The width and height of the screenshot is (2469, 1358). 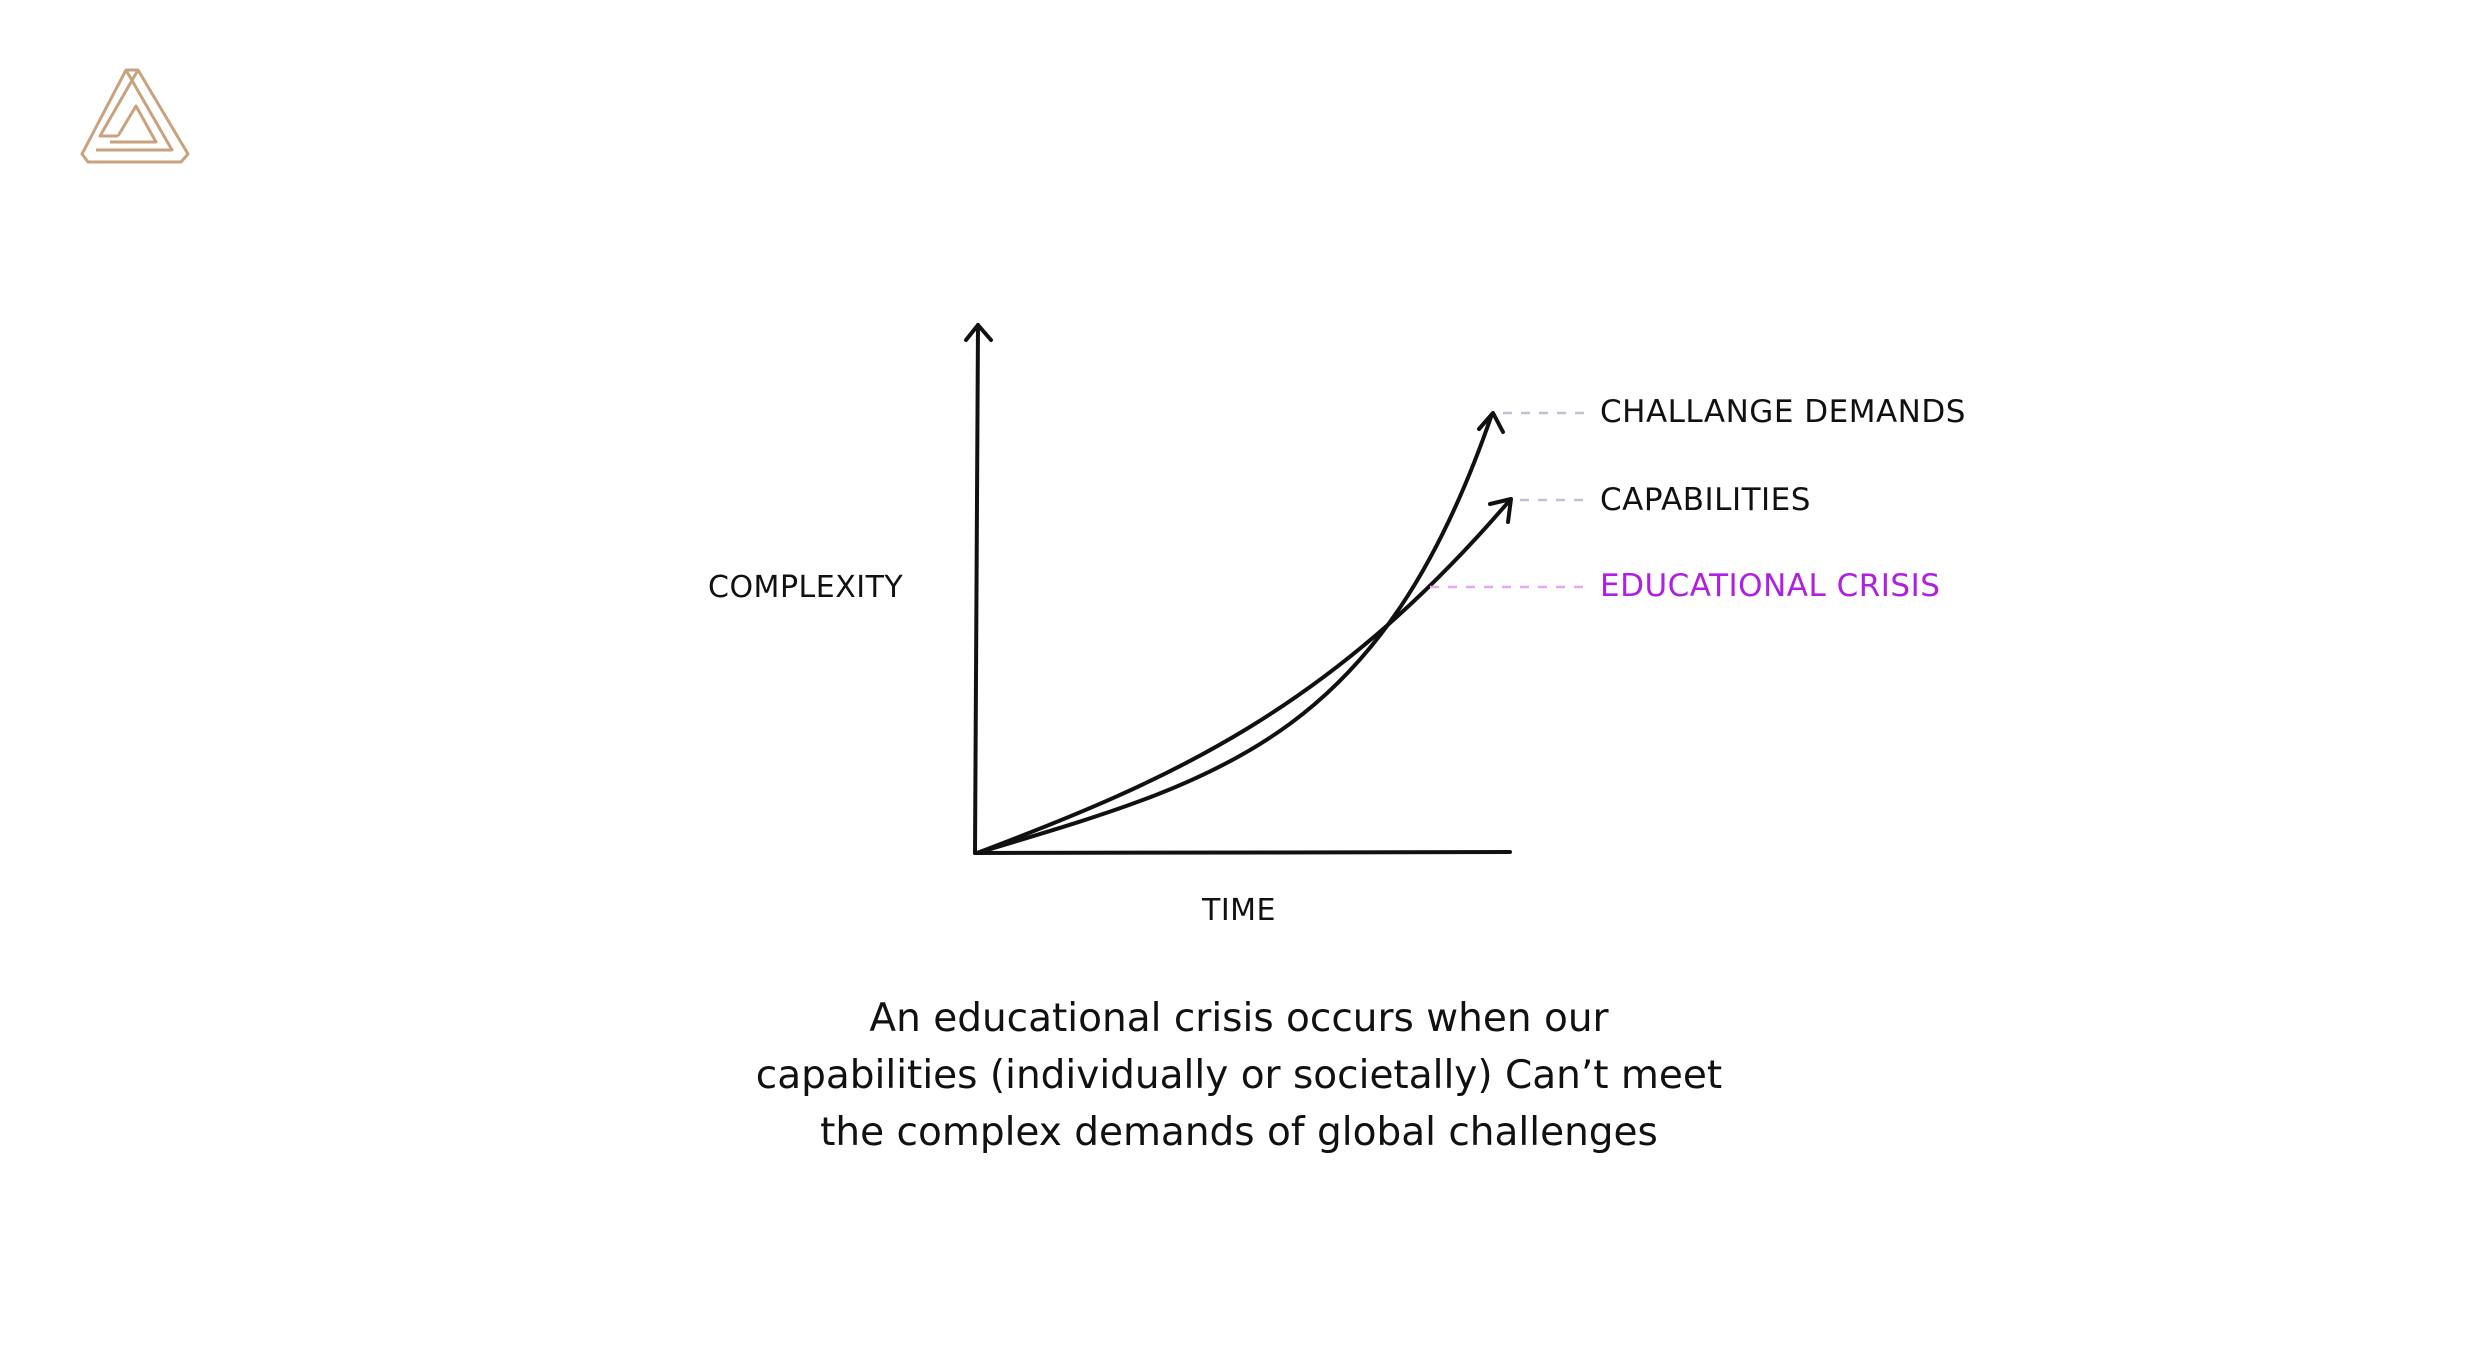 I want to click on y-axis-line, so click(x=976, y=589).